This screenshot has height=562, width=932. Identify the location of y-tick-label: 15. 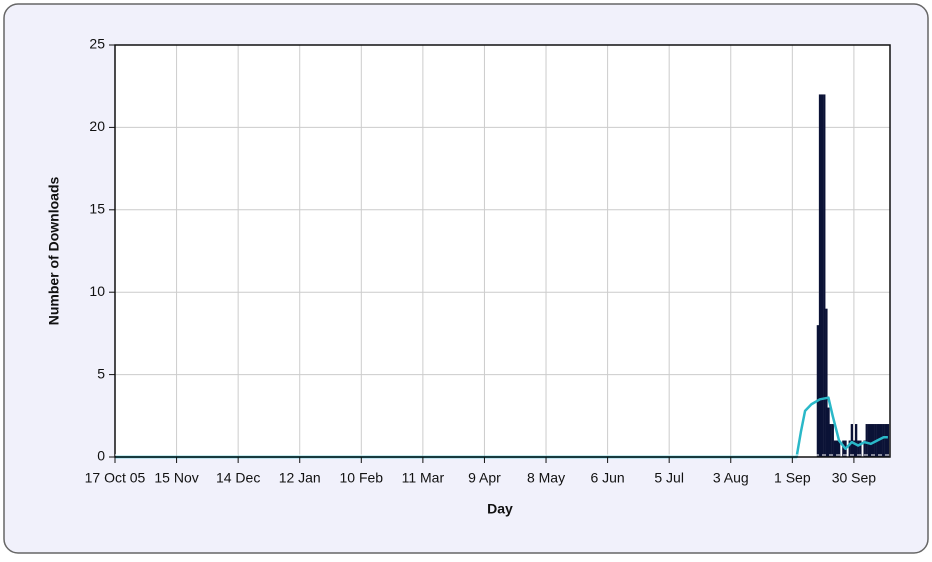
(97, 209).